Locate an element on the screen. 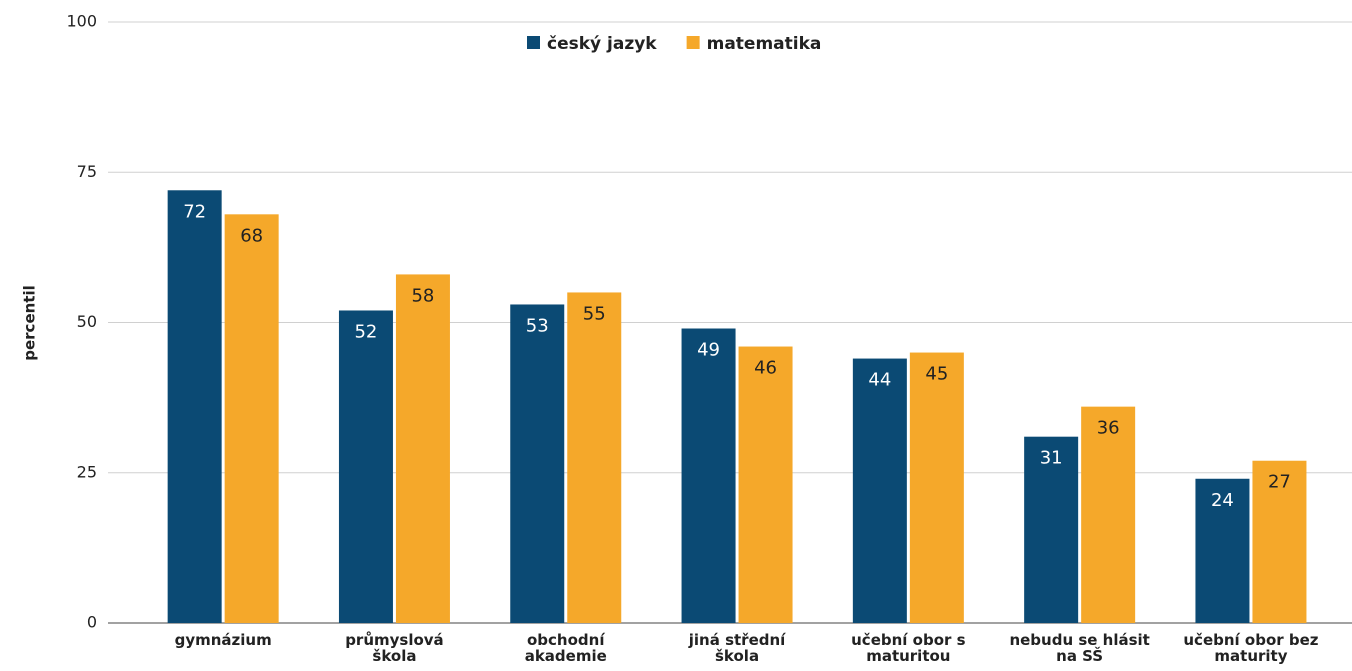 This screenshot has width=1352, height=671. y-tick-label: 0 is located at coordinates (92, 622).